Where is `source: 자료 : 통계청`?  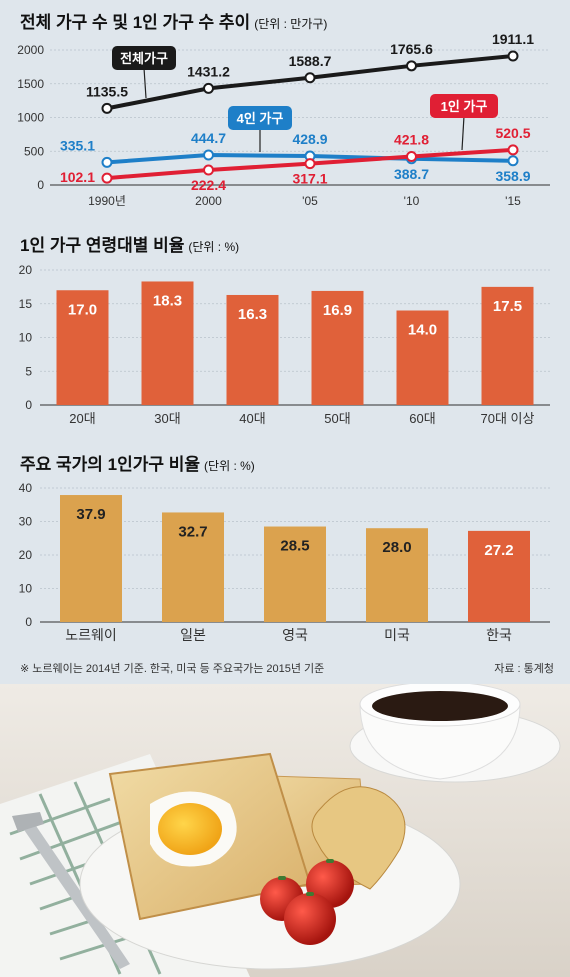 source: 자료 : 통계청 is located at coordinates (524, 669).